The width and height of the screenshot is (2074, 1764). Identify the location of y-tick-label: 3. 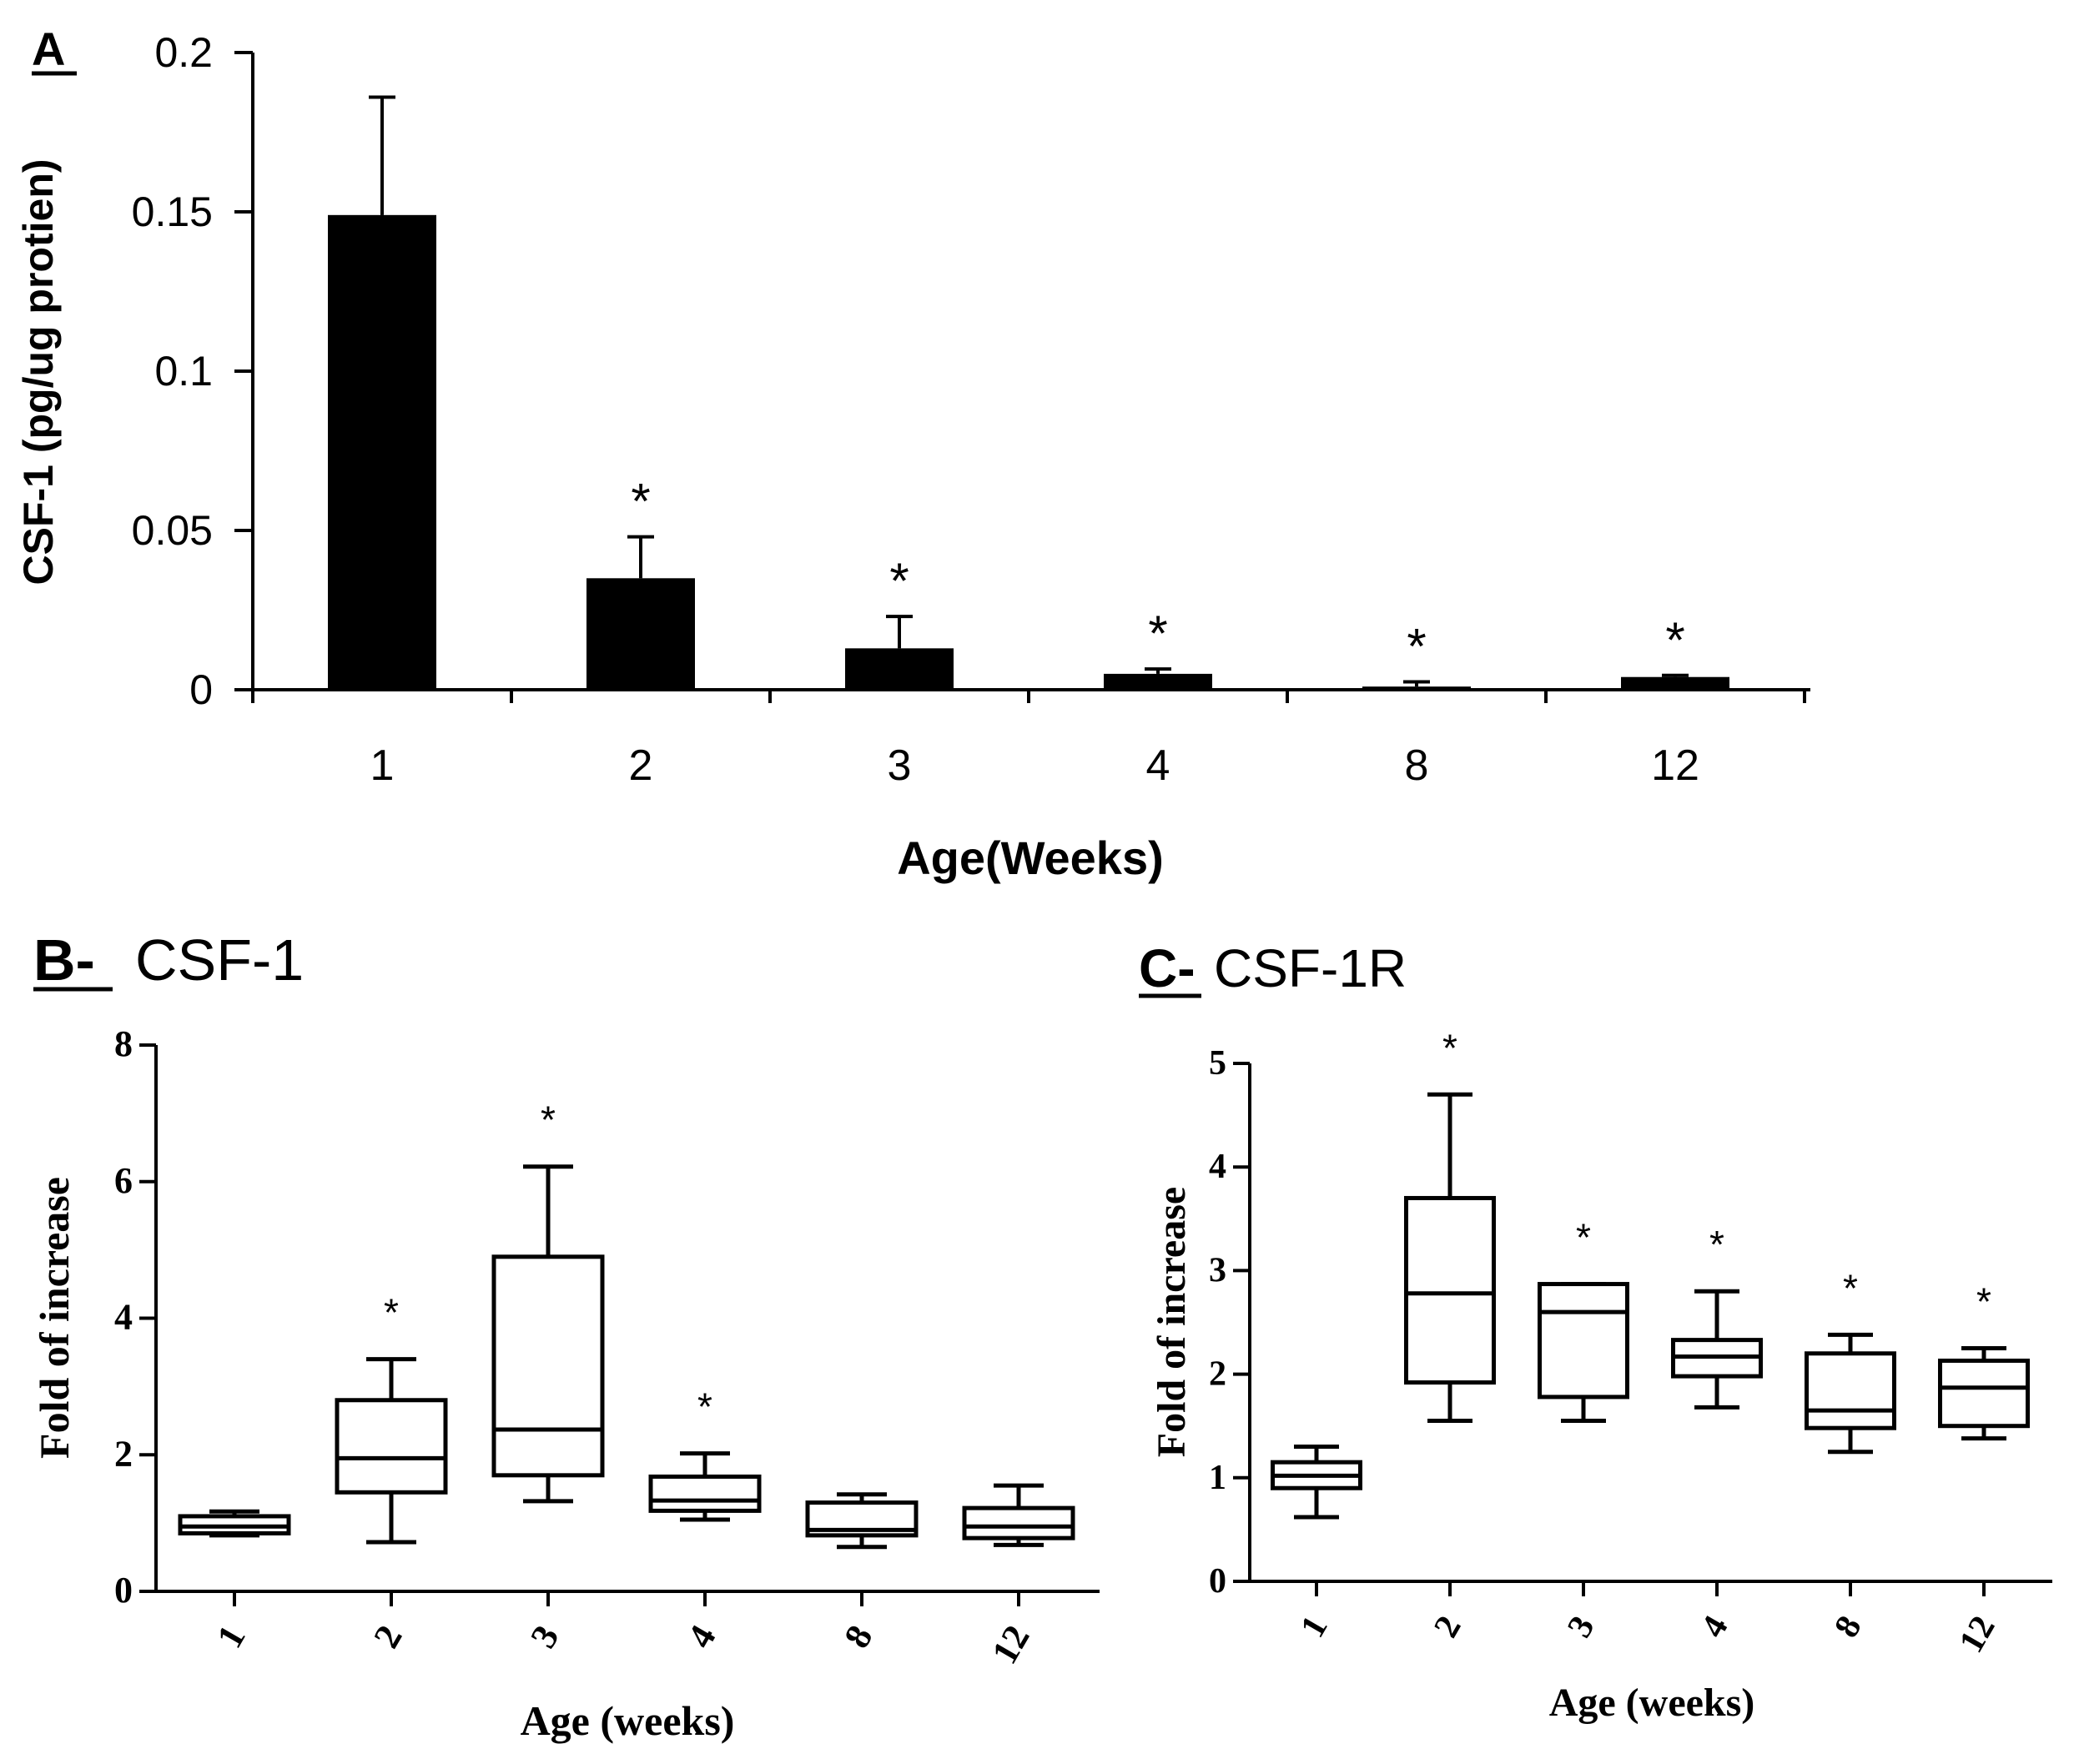
(1217, 1270).